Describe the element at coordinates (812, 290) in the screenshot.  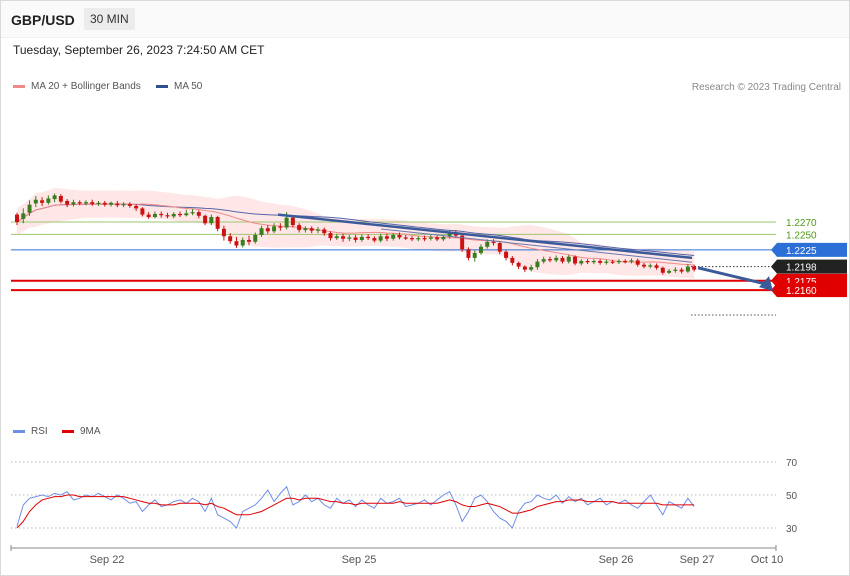
I see `level-tag-support` at that location.